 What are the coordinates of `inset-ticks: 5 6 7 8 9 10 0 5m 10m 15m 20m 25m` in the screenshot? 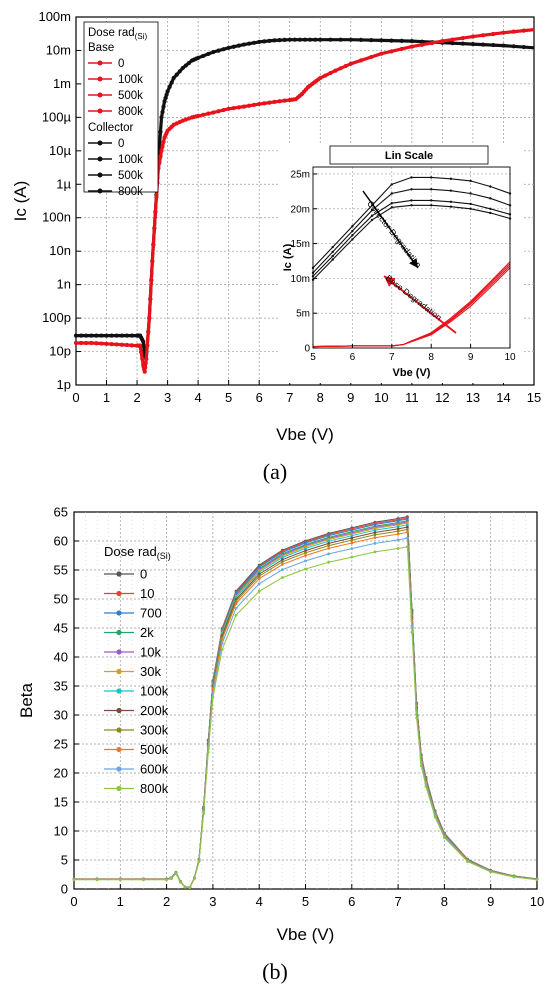 It's located at (403, 266).